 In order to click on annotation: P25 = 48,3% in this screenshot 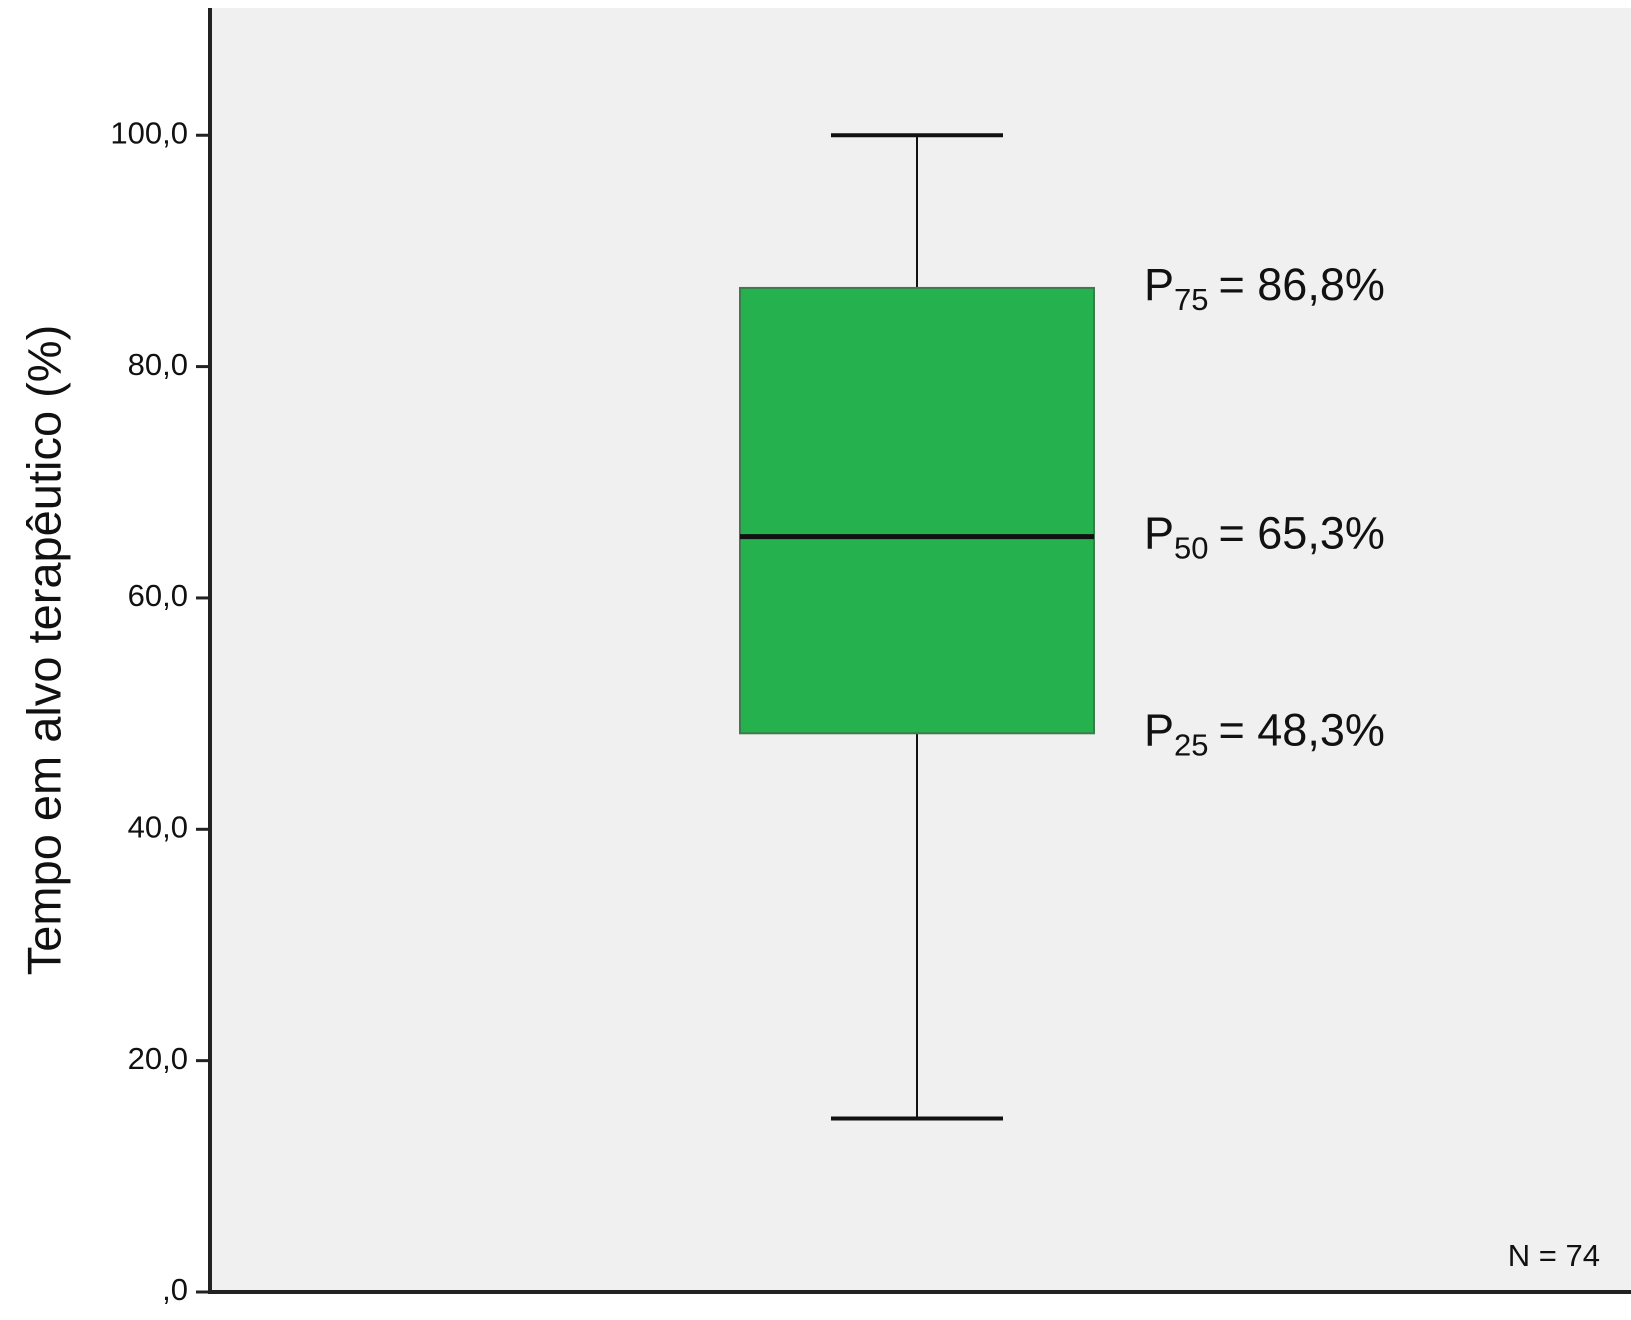, I will do `click(1264, 733)`.